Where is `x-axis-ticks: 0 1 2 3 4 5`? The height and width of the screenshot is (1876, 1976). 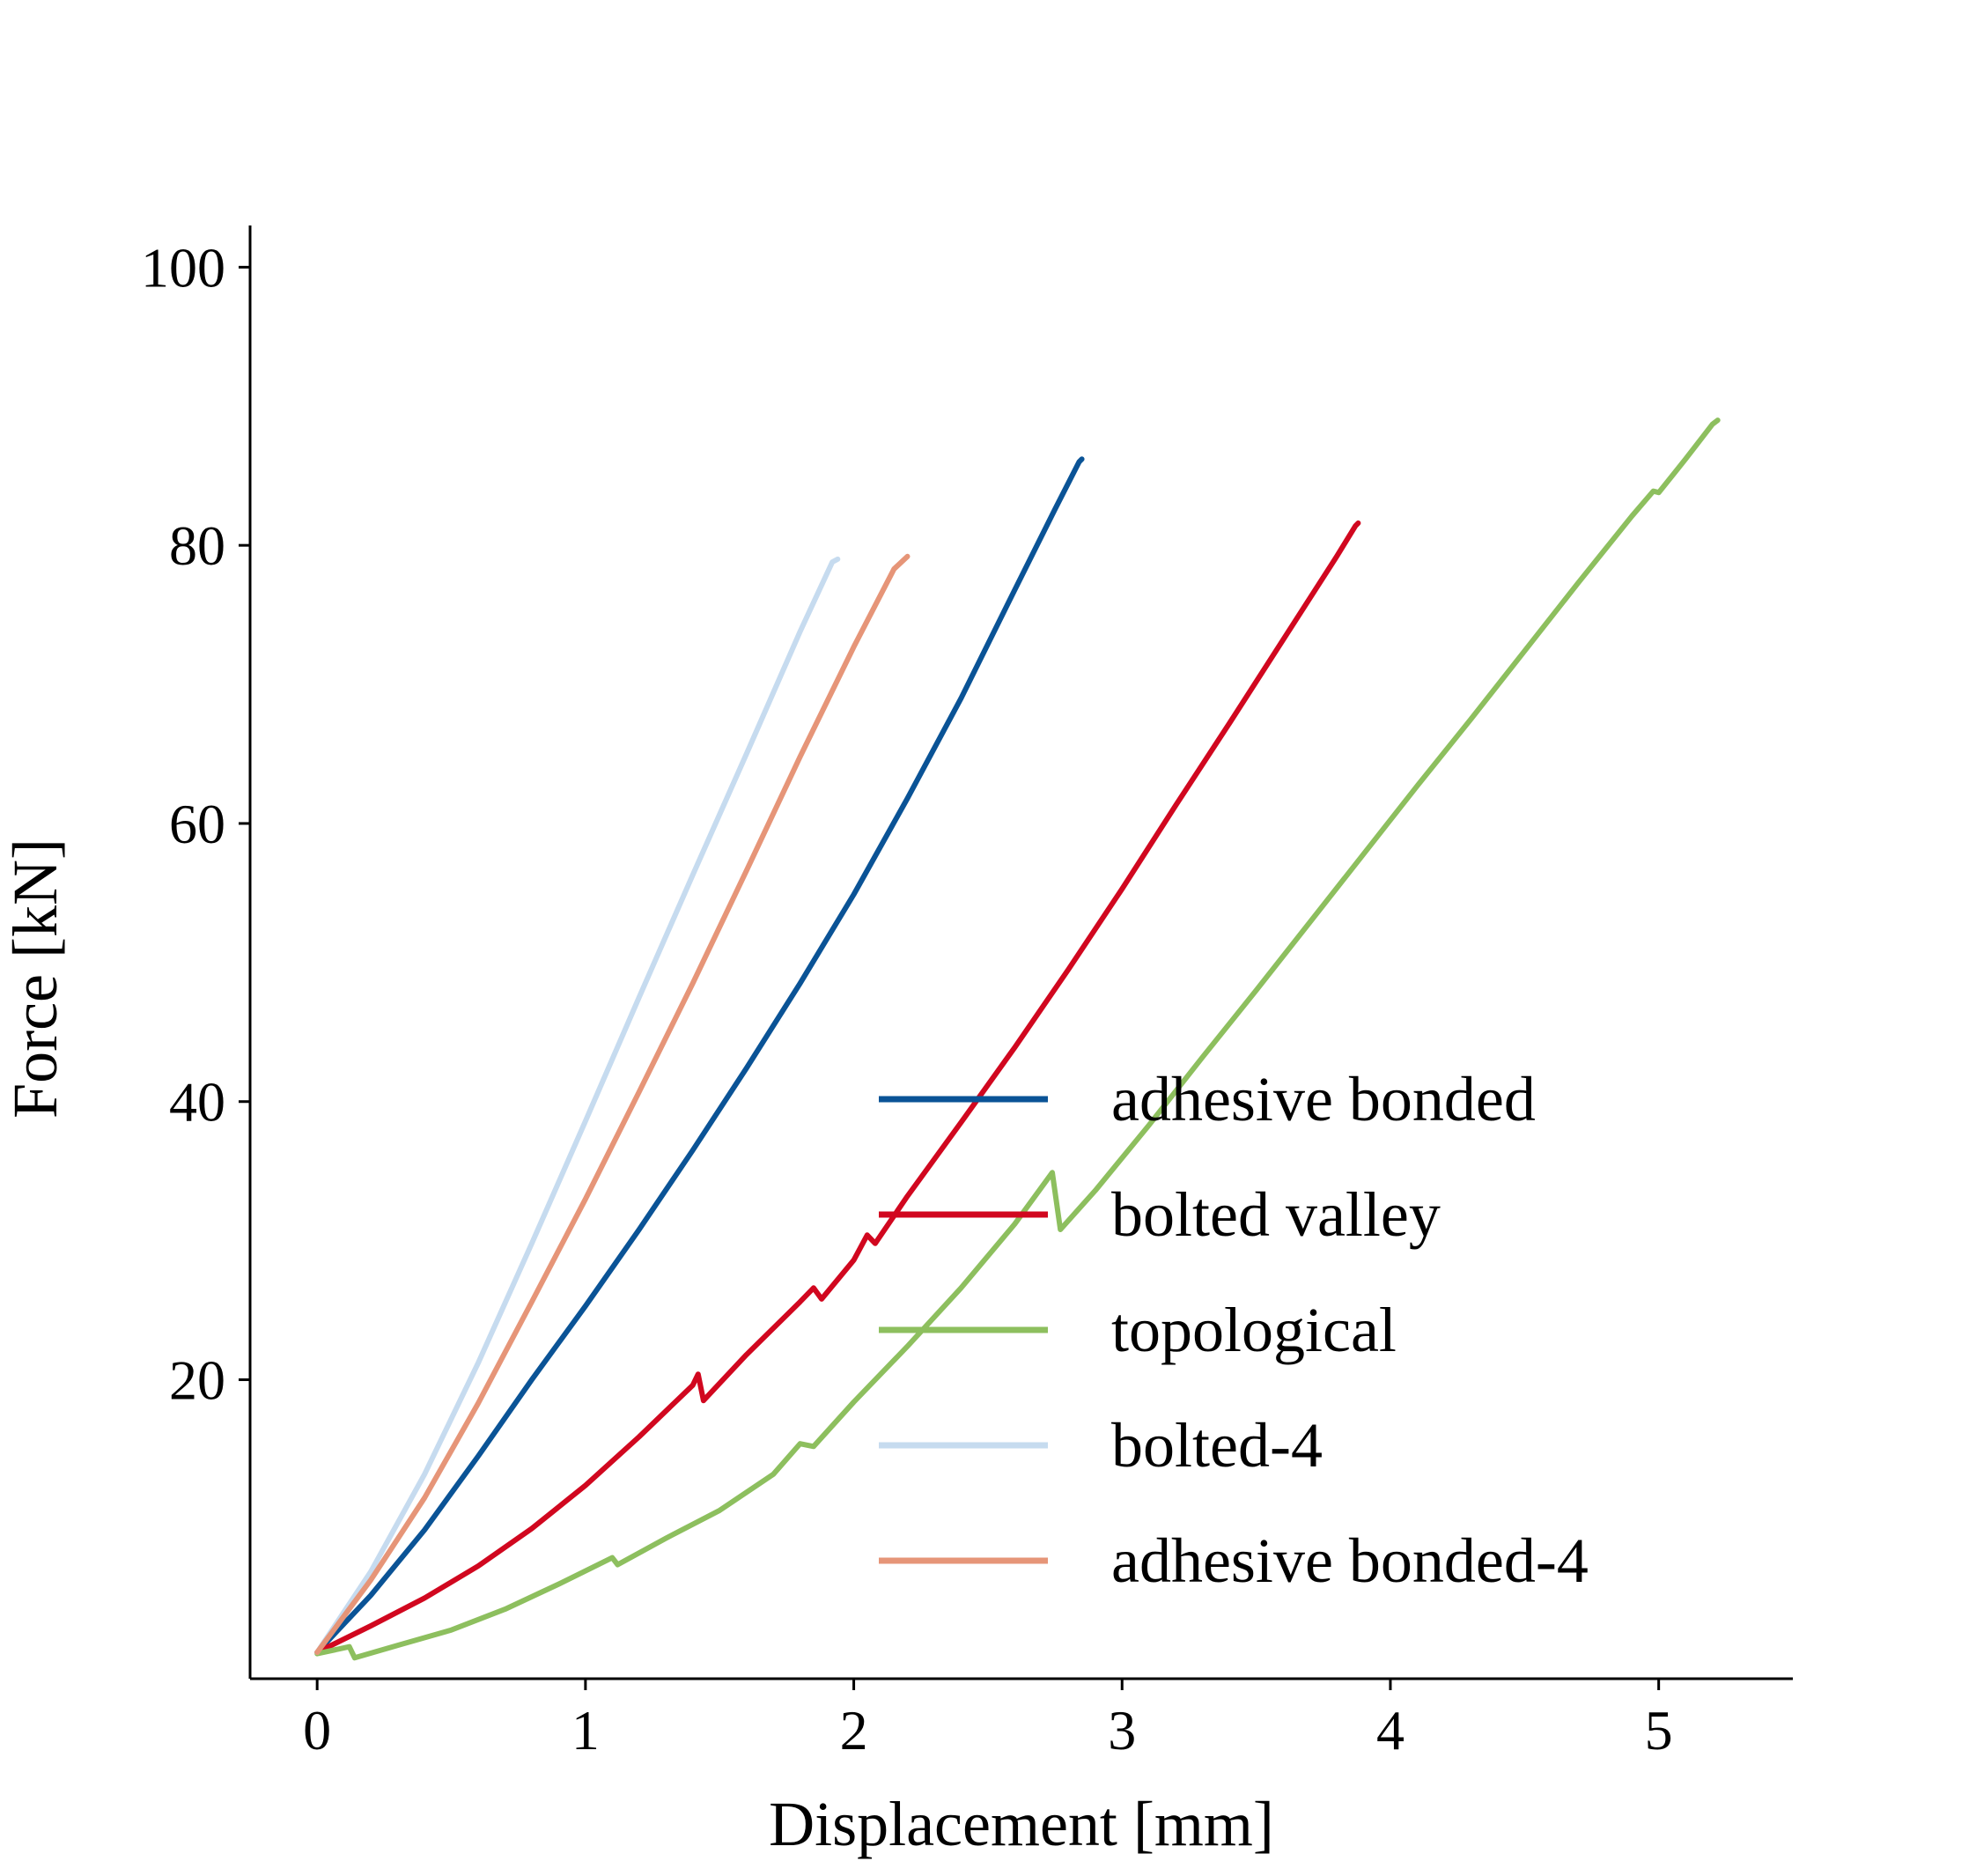 x-axis-ticks: 0 1 2 3 4 5 is located at coordinates (988, 1720).